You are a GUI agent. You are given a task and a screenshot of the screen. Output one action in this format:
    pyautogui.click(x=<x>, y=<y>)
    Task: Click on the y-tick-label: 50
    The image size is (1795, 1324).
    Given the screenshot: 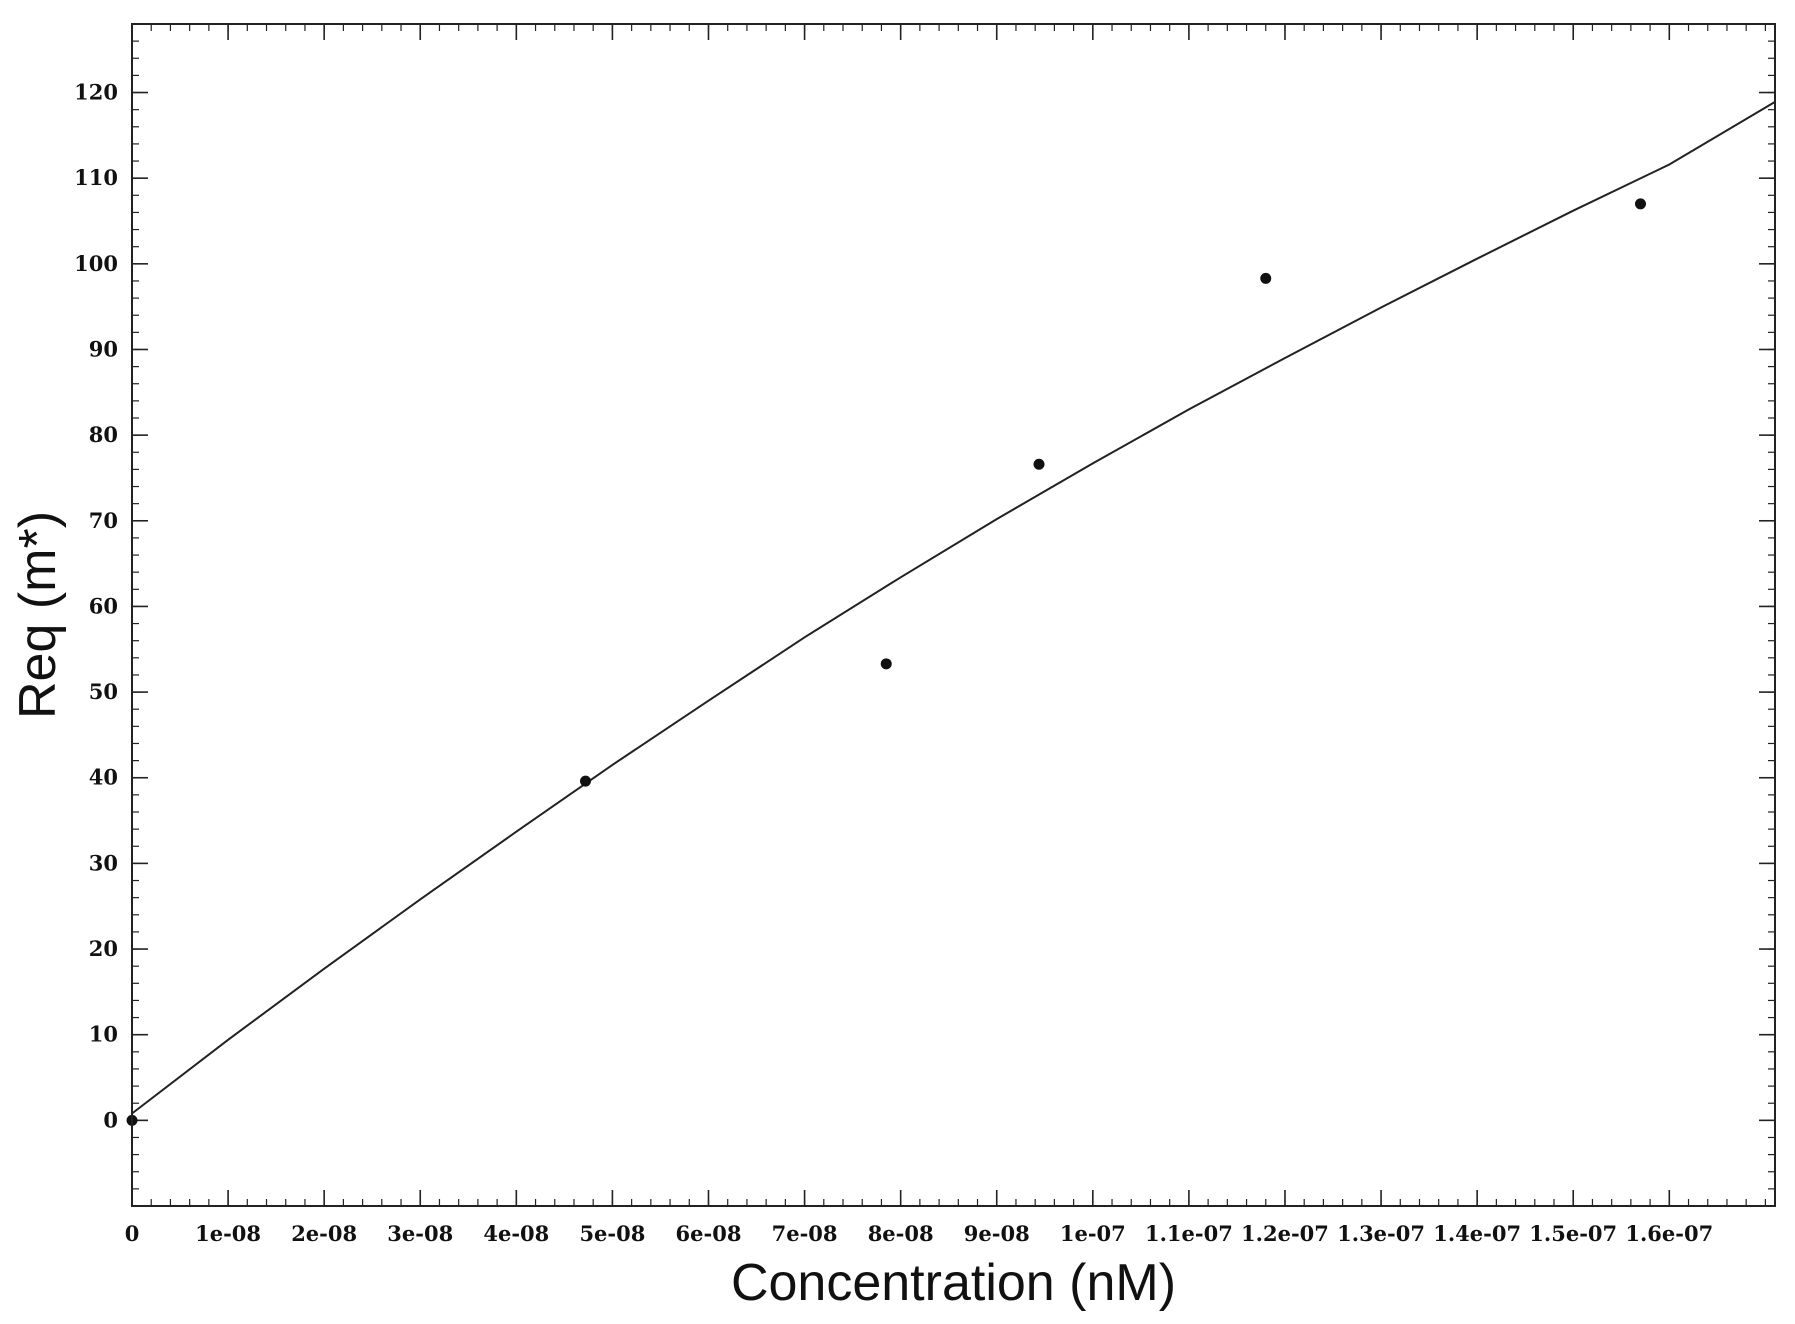 What is the action you would take?
    pyautogui.click(x=103, y=691)
    